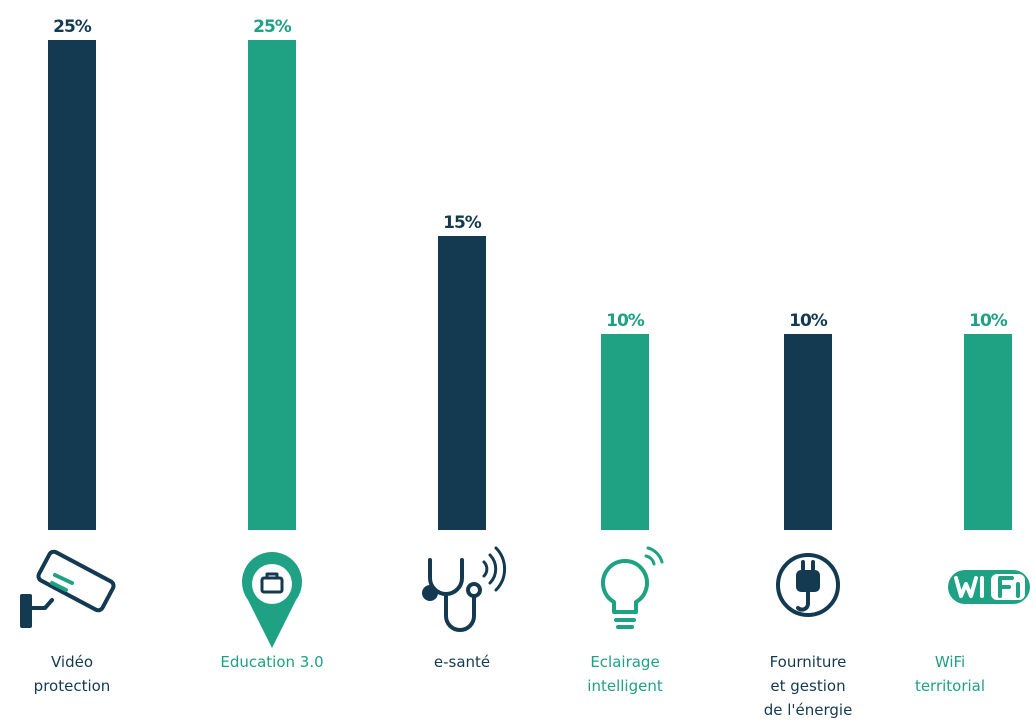 Image resolution: width=1035 pixels, height=724 pixels. What do you see at coordinates (272, 662) in the screenshot?
I see `category-label: Education 3.0` at bounding box center [272, 662].